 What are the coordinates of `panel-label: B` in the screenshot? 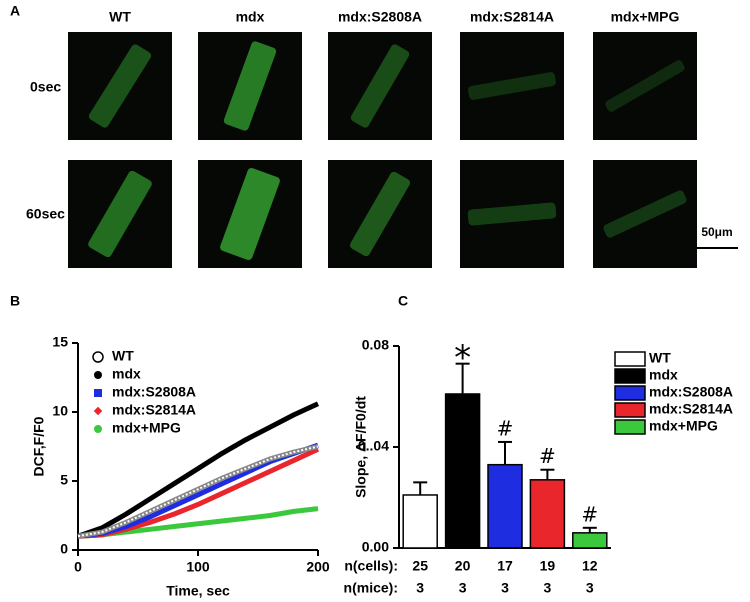 It's located at (15, 301).